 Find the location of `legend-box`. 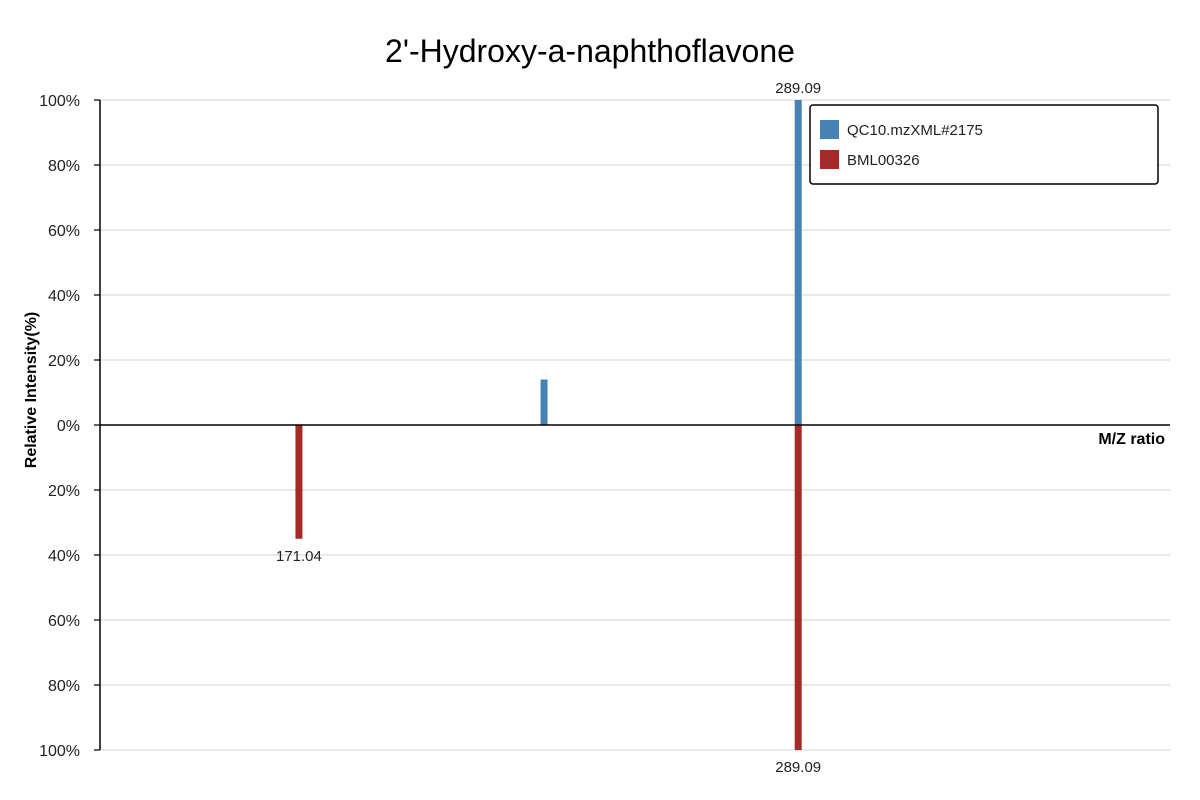

legend-box is located at coordinates (984, 144).